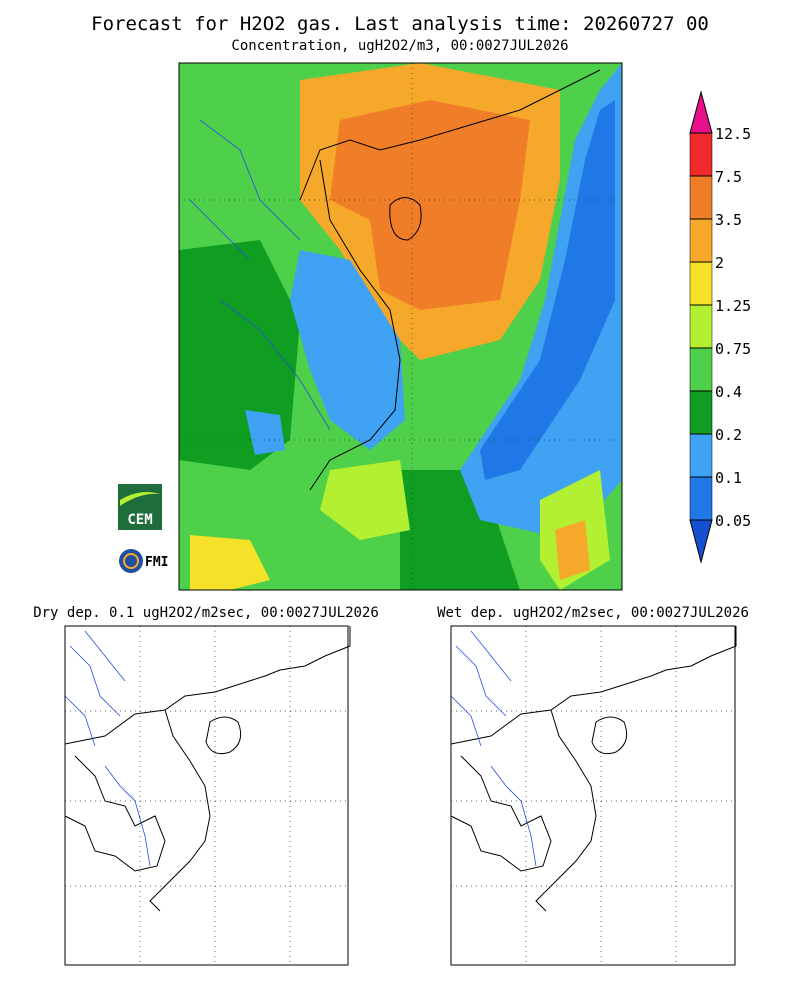 This screenshot has height=1000, width=800. I want to click on colorbar-label: 0.4, so click(728, 392).